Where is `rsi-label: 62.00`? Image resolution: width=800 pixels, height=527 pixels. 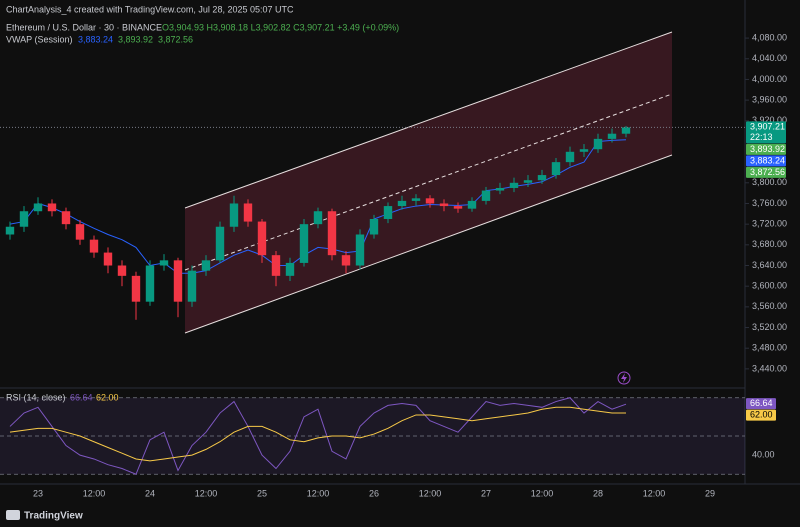
rsi-label: 62.00 is located at coordinates (761, 415).